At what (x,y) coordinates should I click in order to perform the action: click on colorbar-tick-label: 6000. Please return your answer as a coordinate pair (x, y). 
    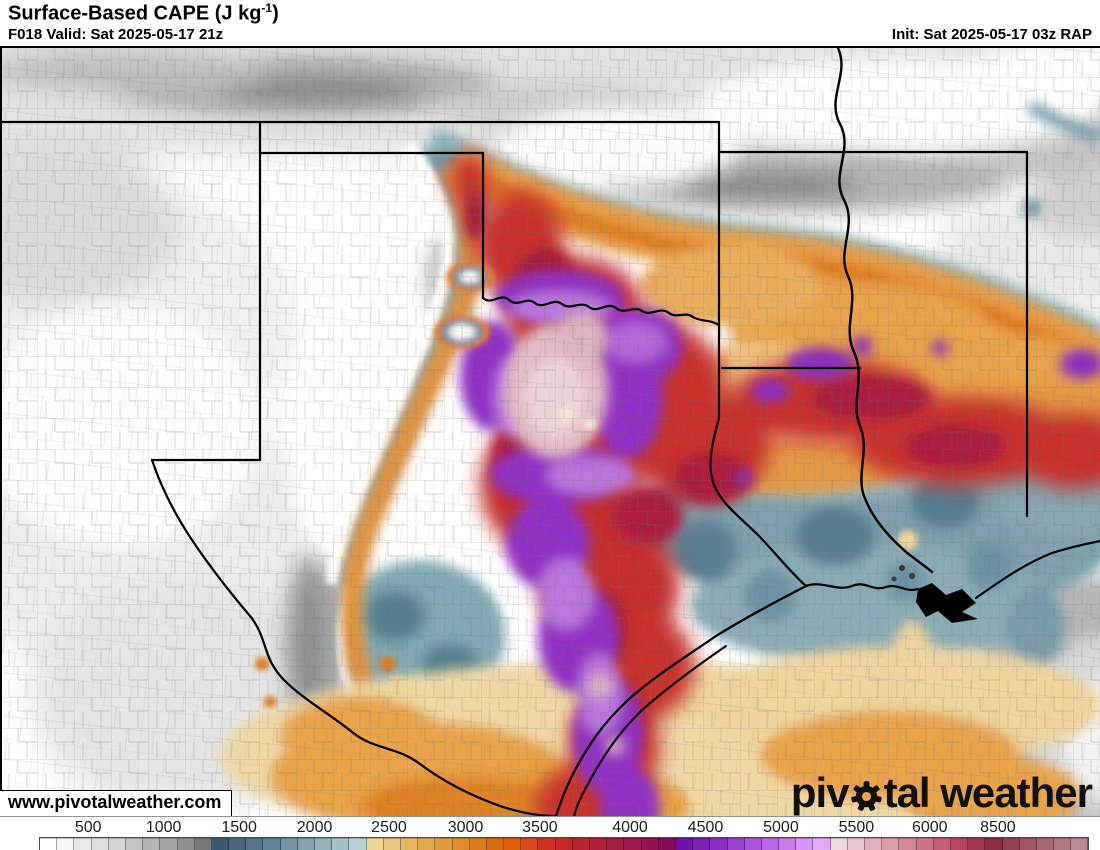
    Looking at the image, I should click on (929, 827).